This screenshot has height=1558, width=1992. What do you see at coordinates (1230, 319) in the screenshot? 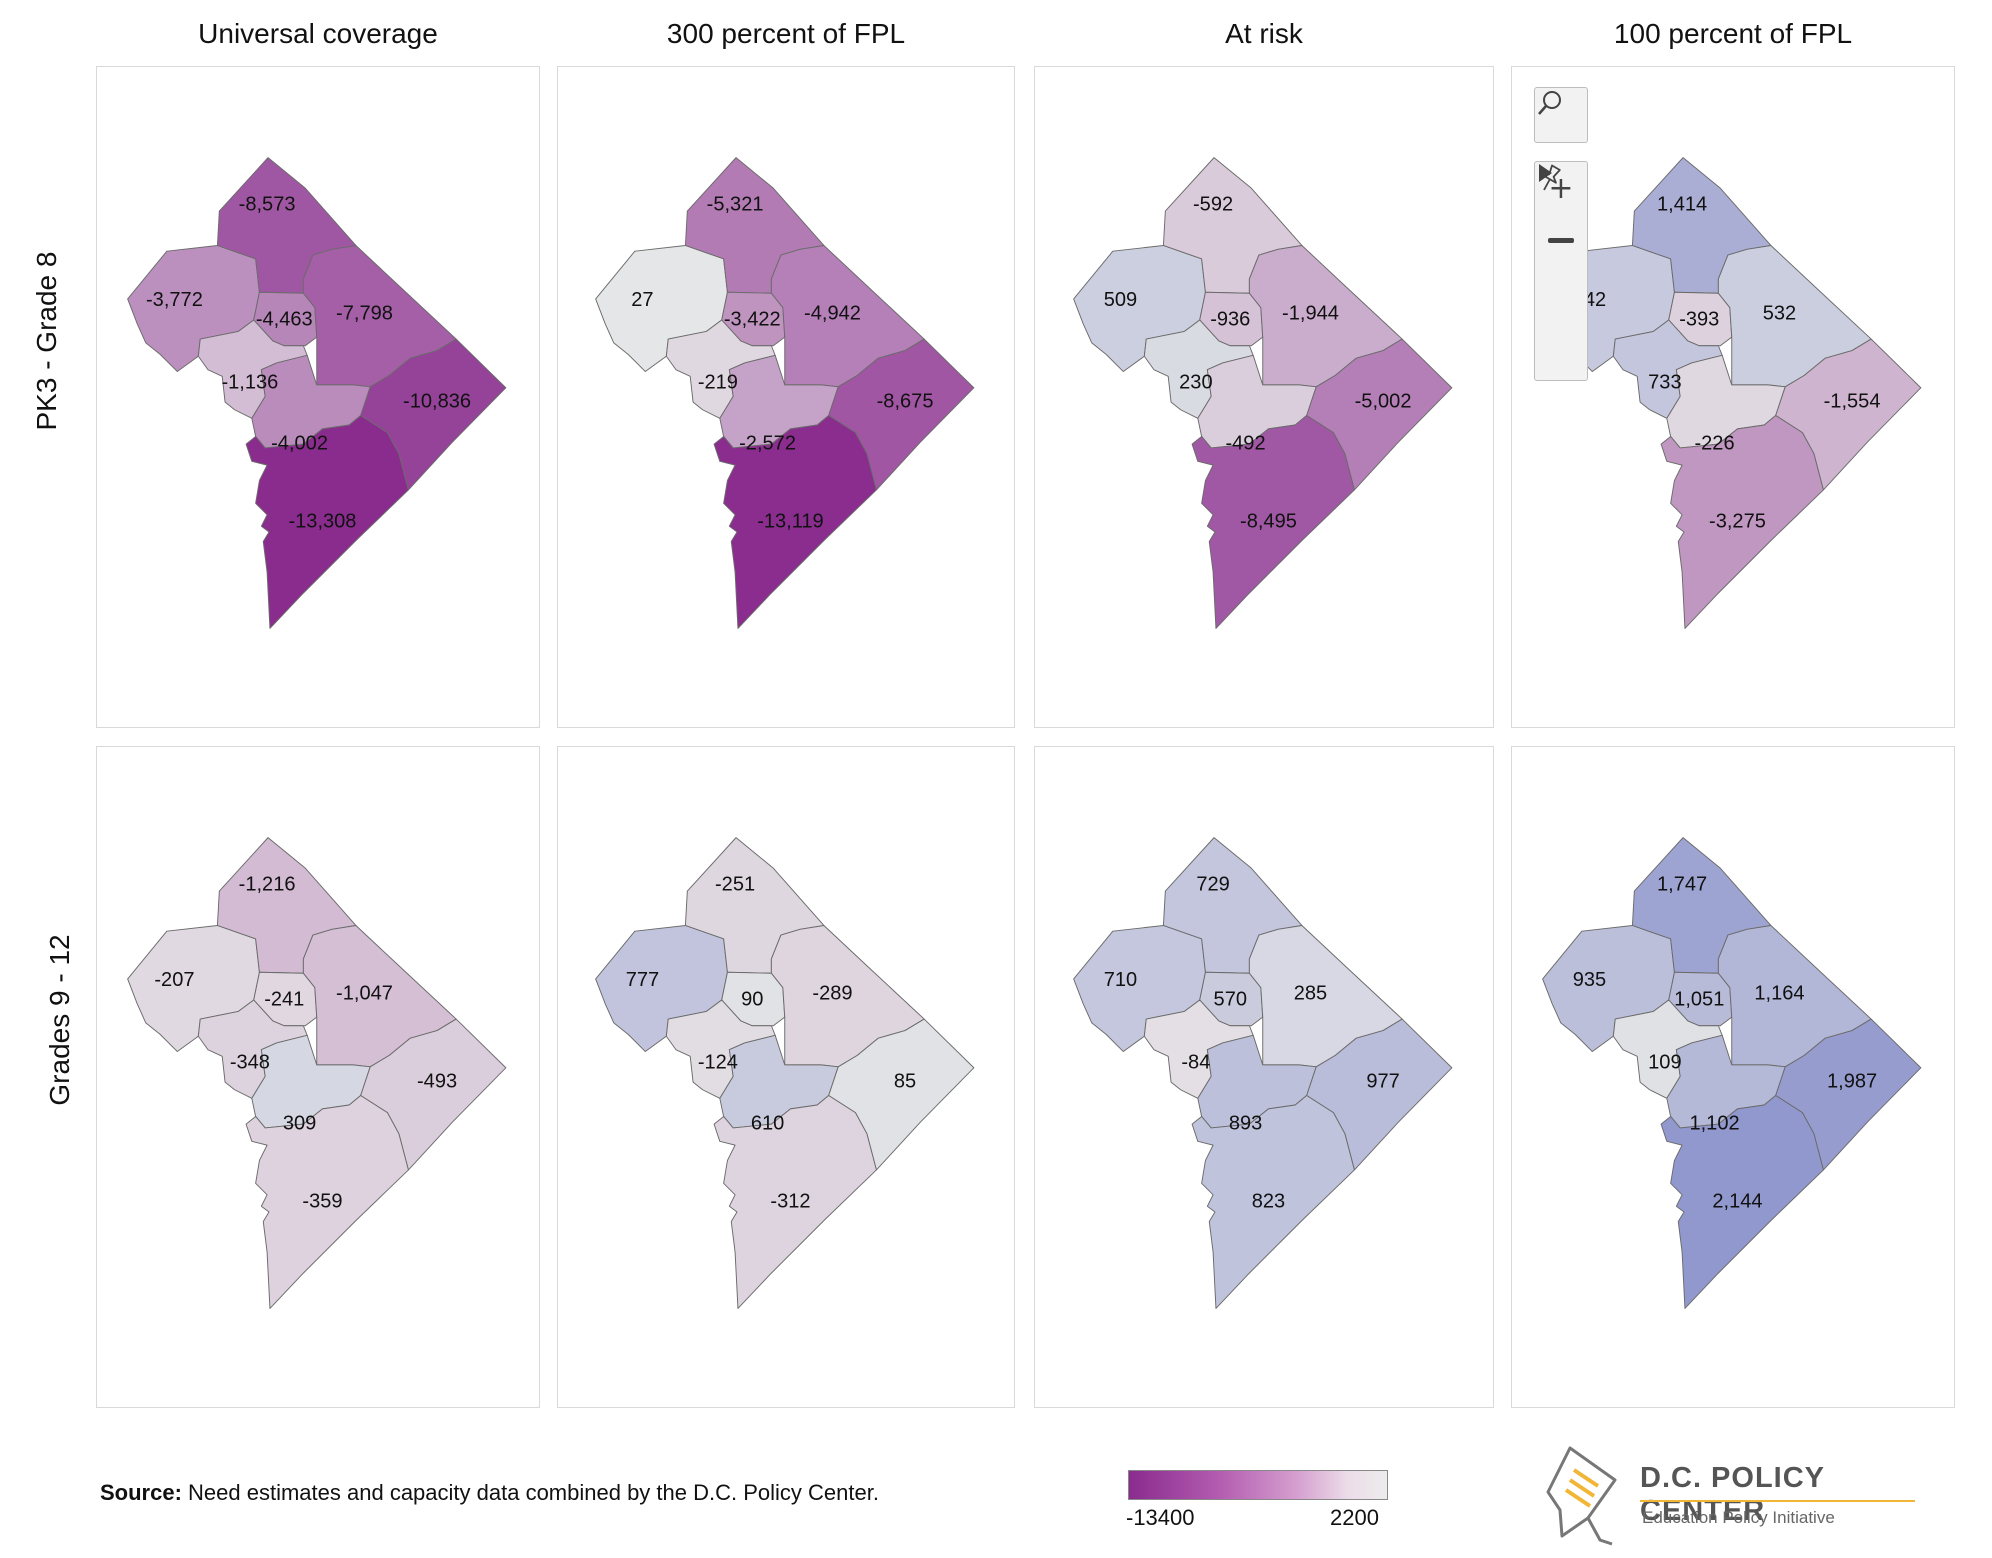
I see `ward-1-value-label: -936` at bounding box center [1230, 319].